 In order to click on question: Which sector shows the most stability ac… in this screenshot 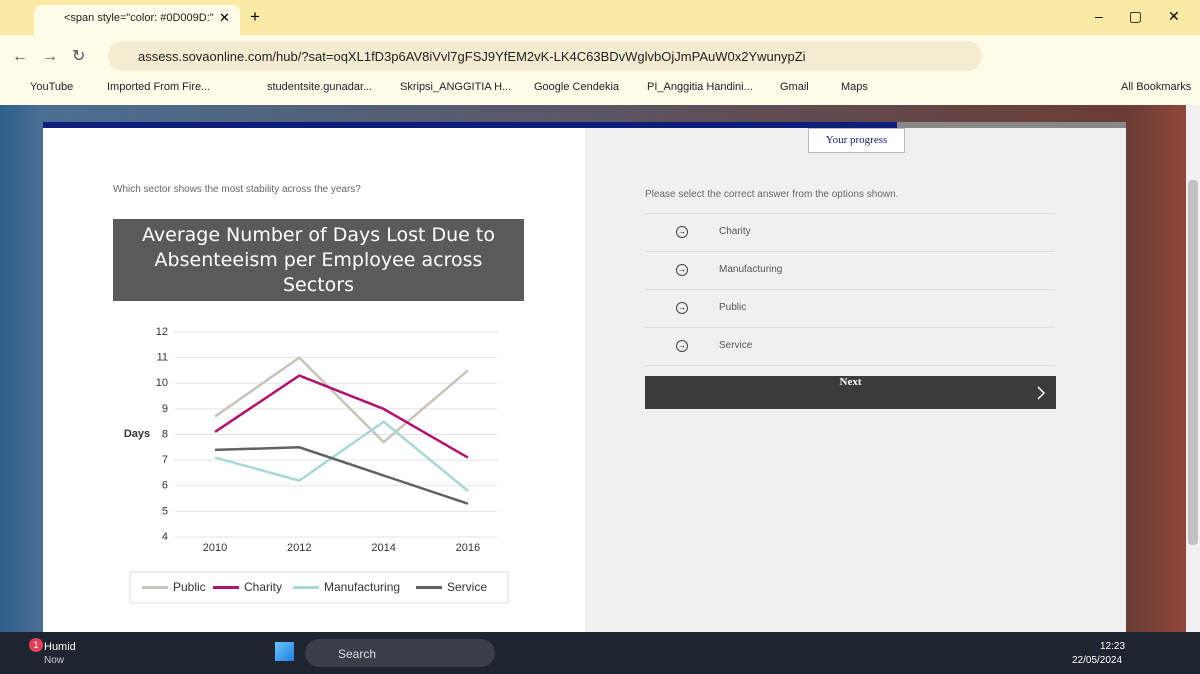, I will do `click(237, 189)`.